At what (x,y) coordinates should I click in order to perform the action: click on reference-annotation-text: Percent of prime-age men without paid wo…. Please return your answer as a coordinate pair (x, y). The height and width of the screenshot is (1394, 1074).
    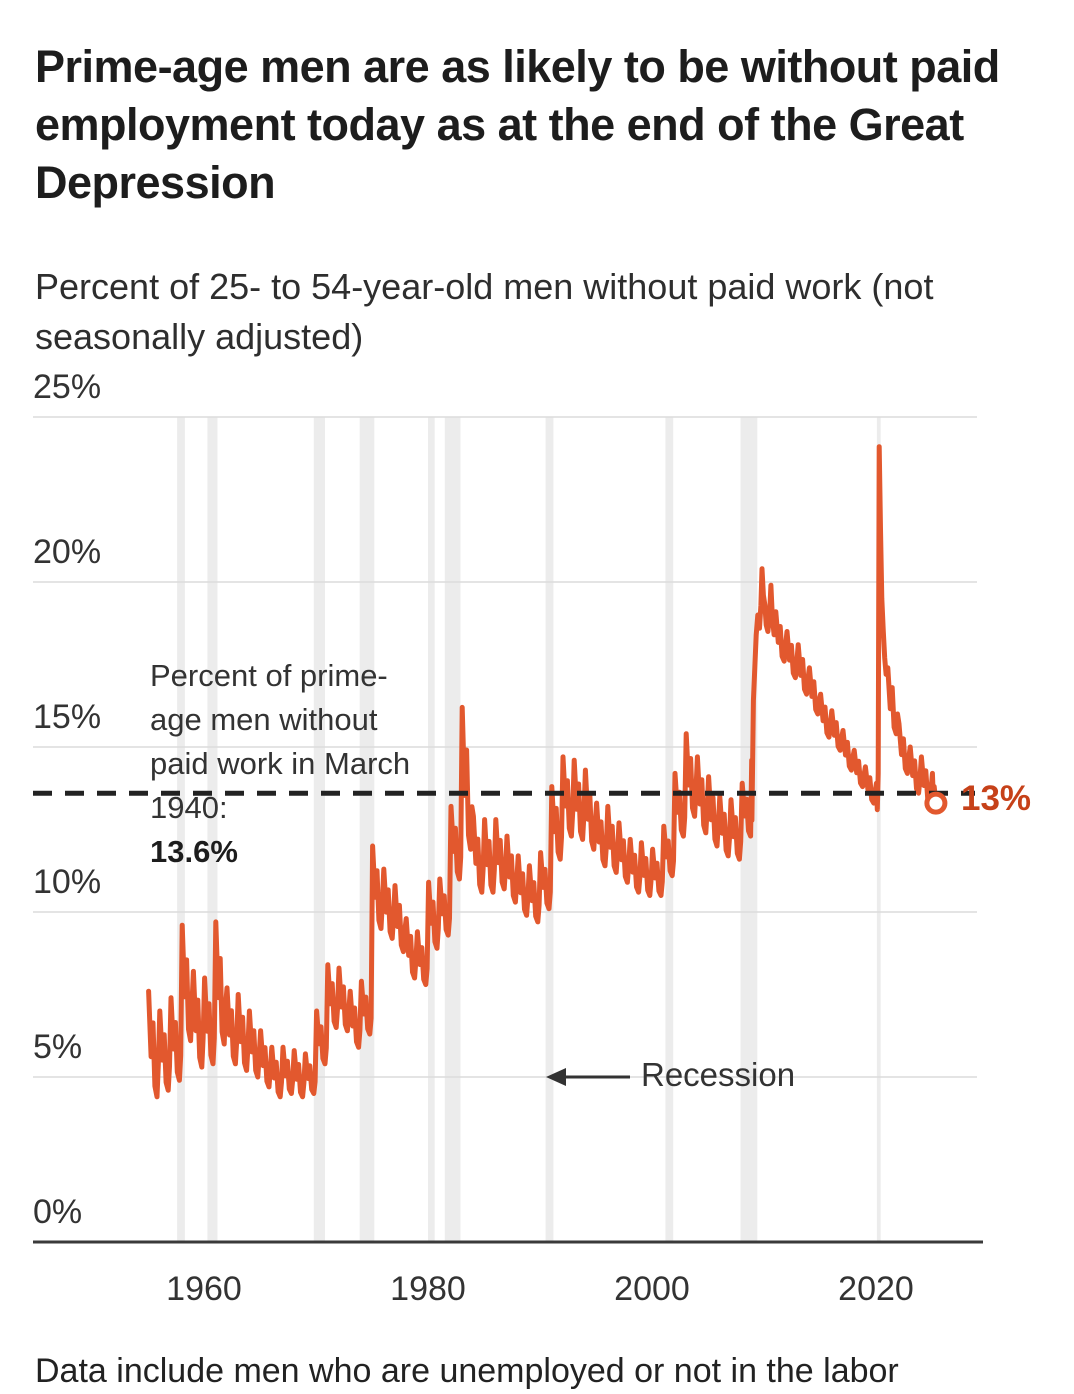
    Looking at the image, I should click on (280, 741).